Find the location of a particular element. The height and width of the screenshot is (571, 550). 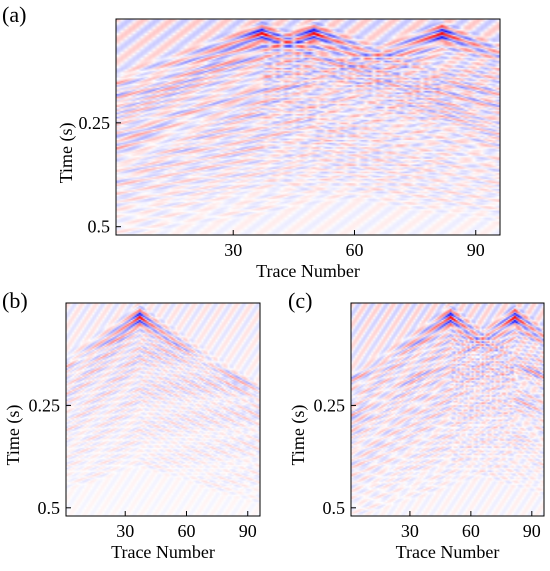

panel-label-b: (b) is located at coordinates (15, 300).